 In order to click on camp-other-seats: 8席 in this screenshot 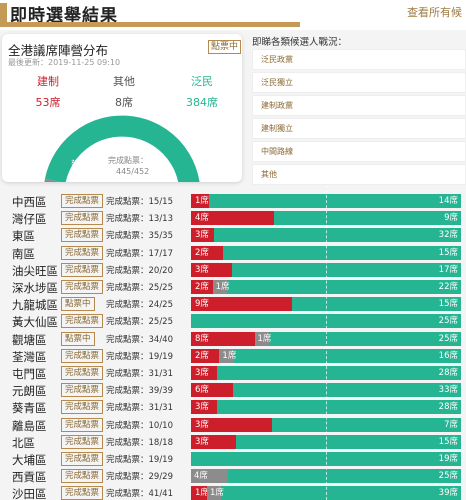, I will do `click(124, 102)`.